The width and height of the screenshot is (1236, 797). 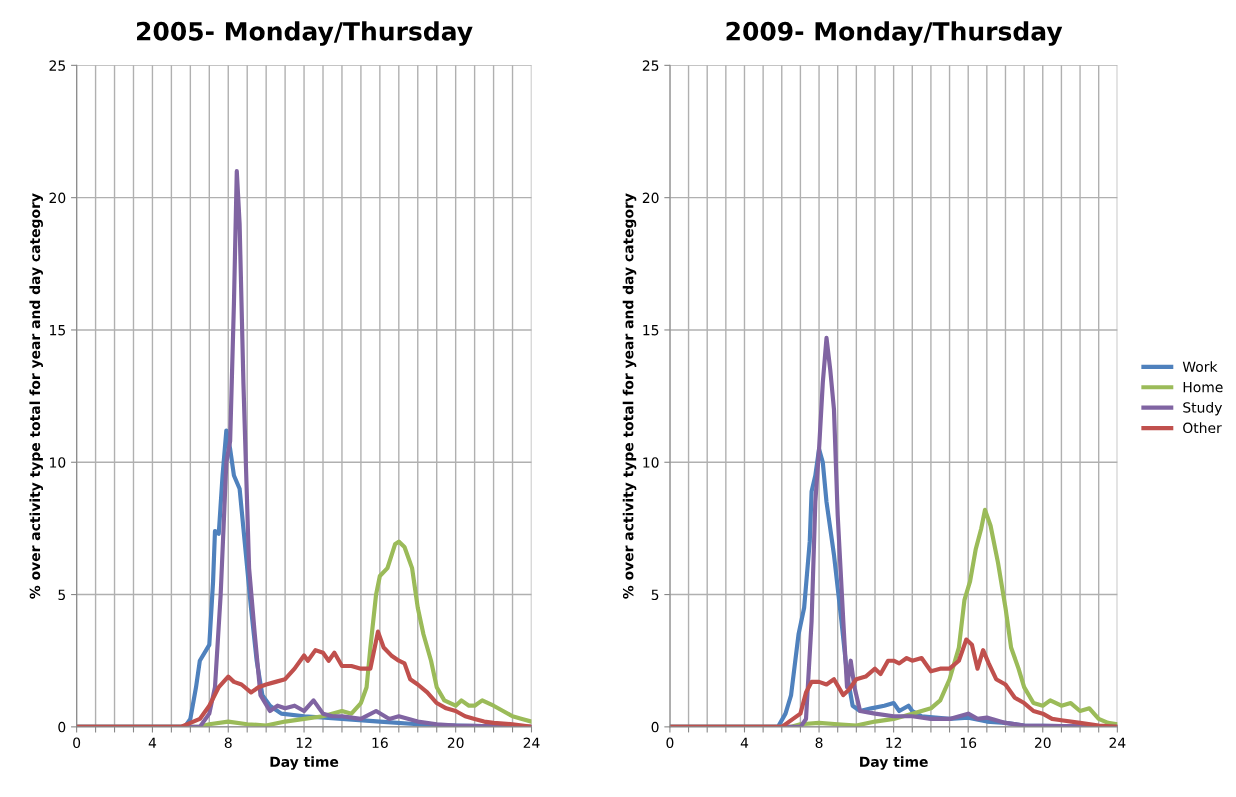 I want to click on chart-title: 2005- Monday/Thursday, so click(x=305, y=33).